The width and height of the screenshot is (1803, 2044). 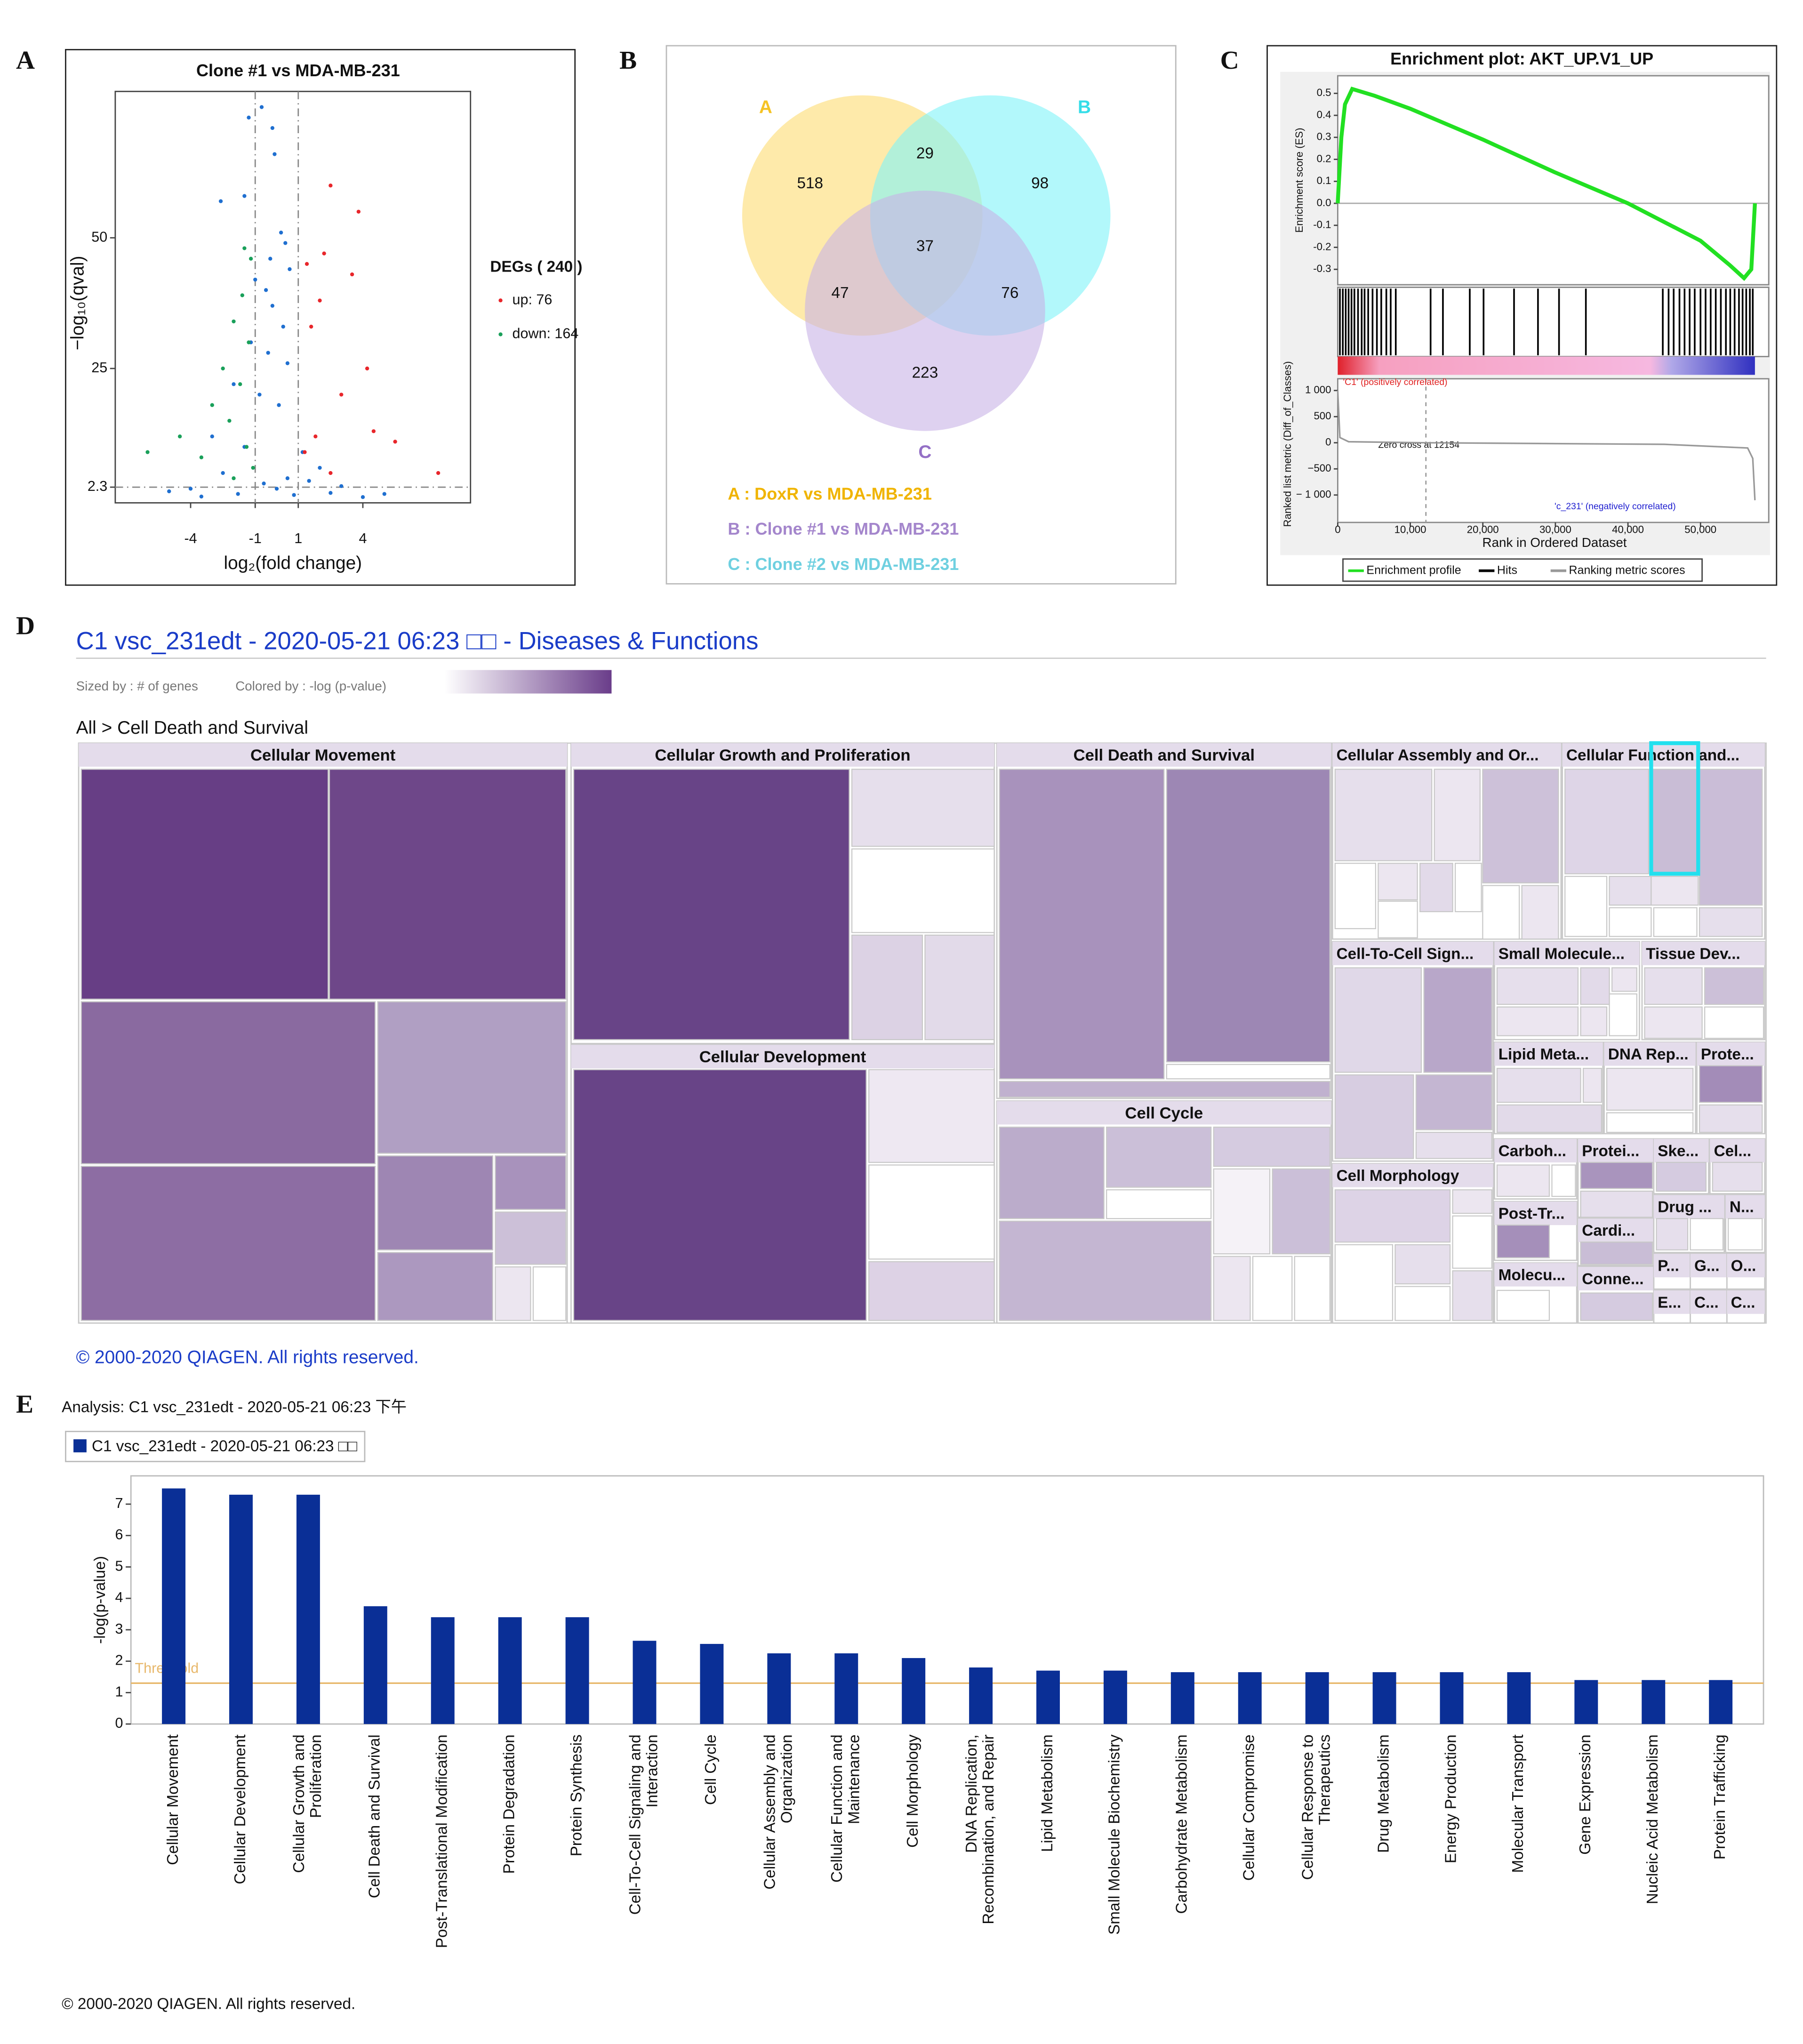 I want to click on legend-swatch, so click(x=500, y=301).